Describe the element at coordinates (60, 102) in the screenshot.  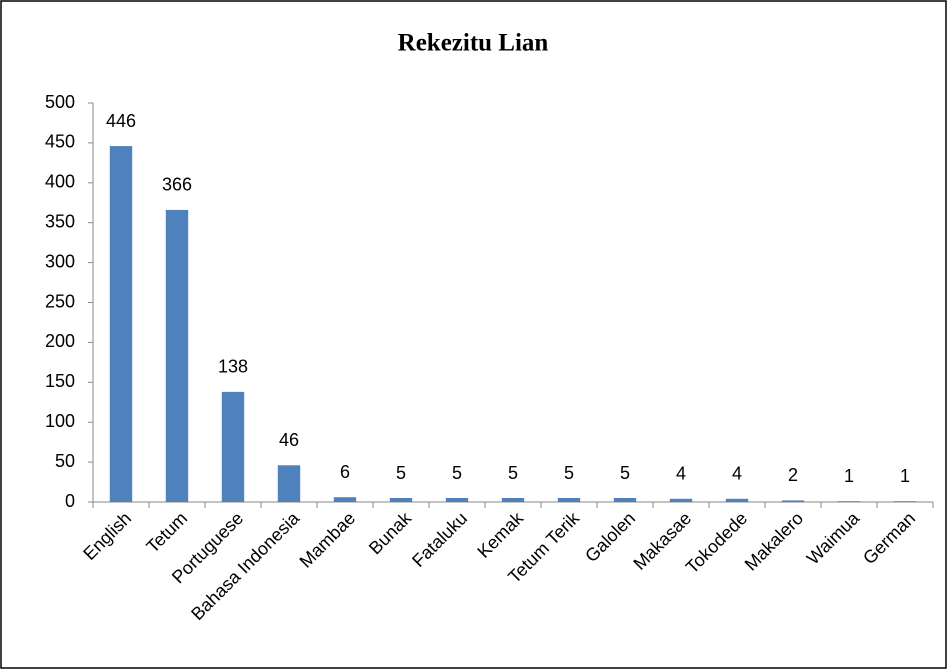
I see `y-tick-label: 500` at that location.